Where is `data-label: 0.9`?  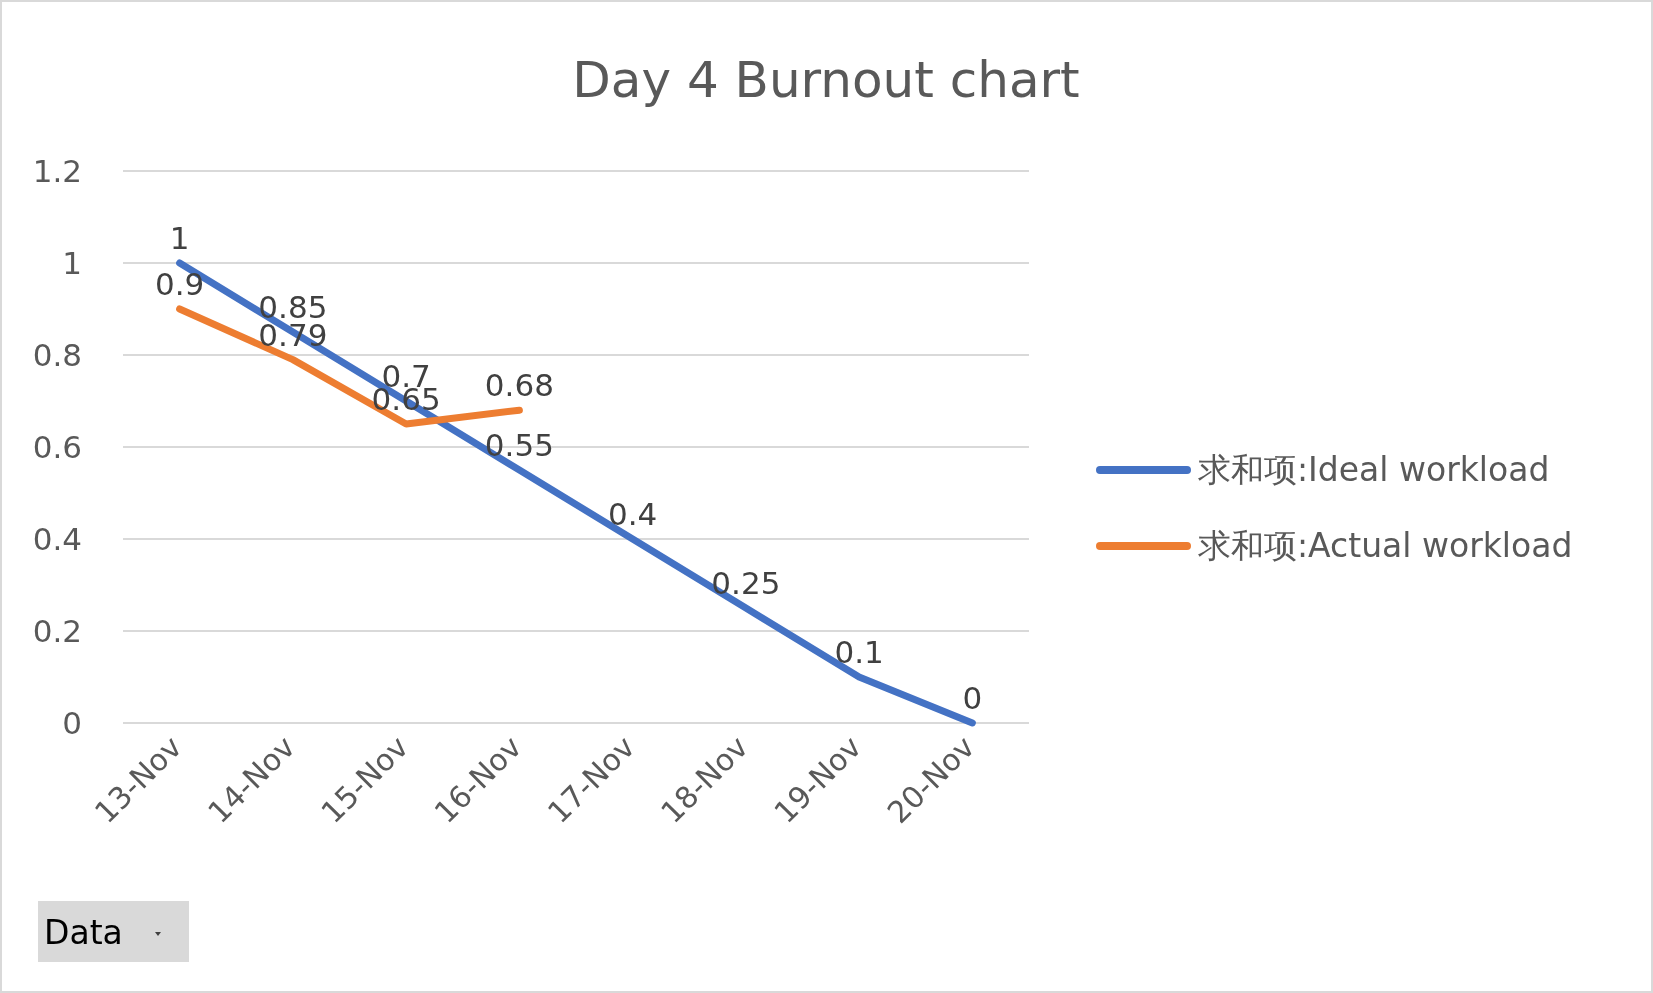
data-label: 0.9 is located at coordinates (179, 284).